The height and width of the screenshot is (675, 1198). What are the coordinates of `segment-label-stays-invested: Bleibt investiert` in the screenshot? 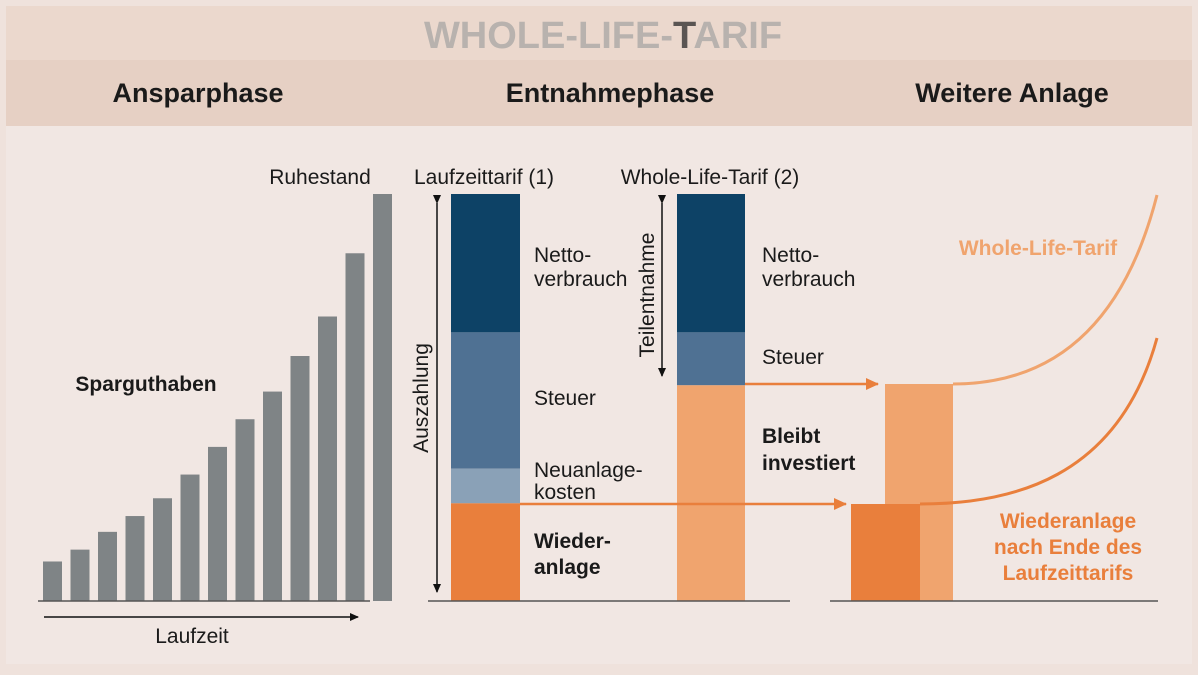 It's located at (808, 450).